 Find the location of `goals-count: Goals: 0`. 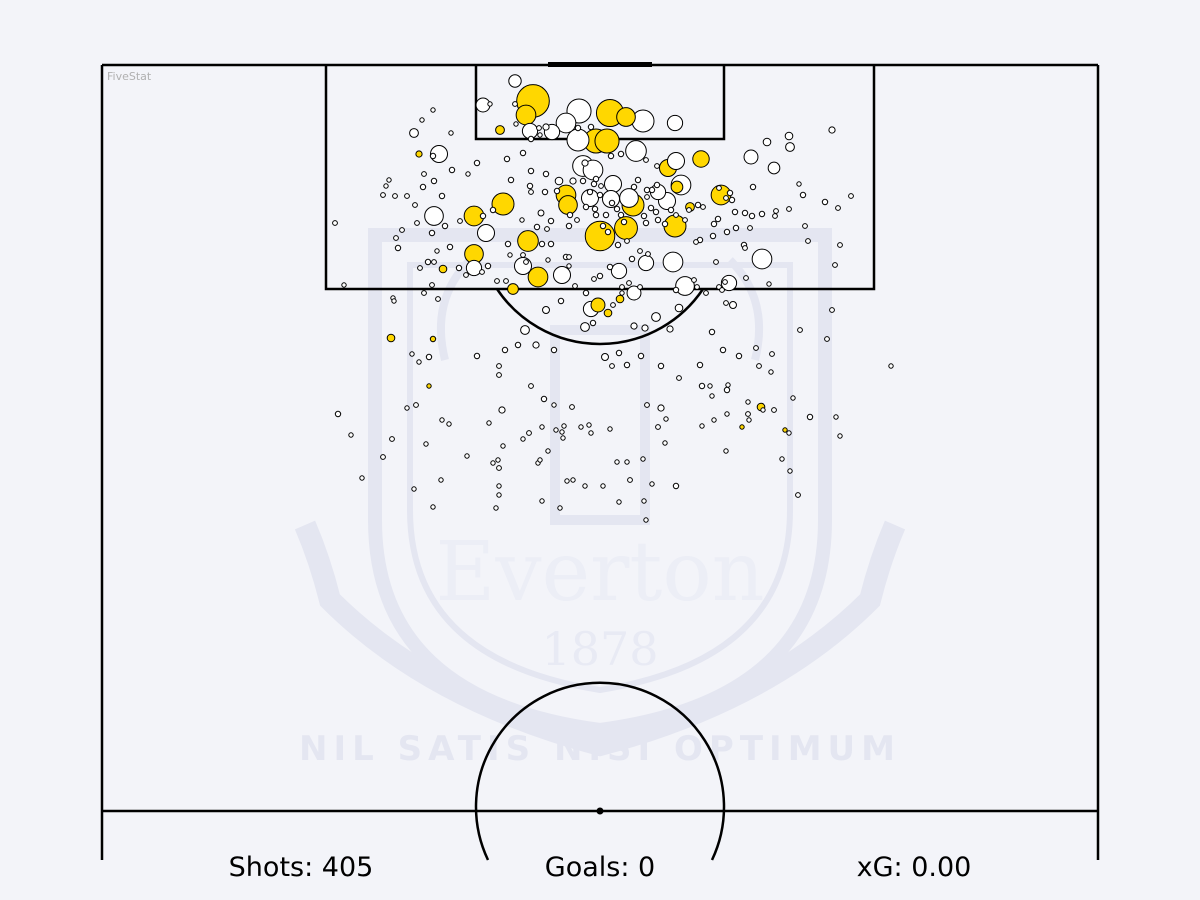

goals-count: Goals: 0 is located at coordinates (600, 867).